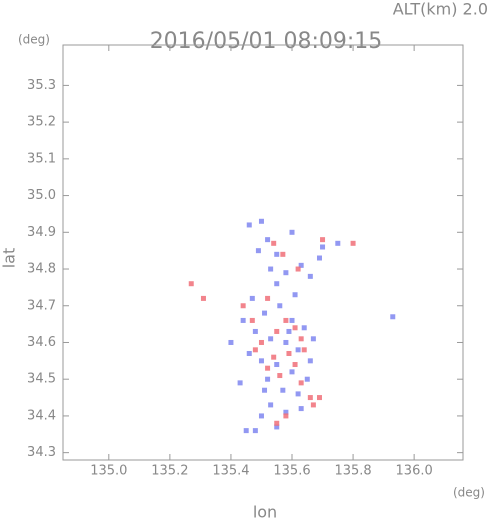  What do you see at coordinates (352, 471) in the screenshot?
I see `x-tick-label: 135.8` at bounding box center [352, 471].